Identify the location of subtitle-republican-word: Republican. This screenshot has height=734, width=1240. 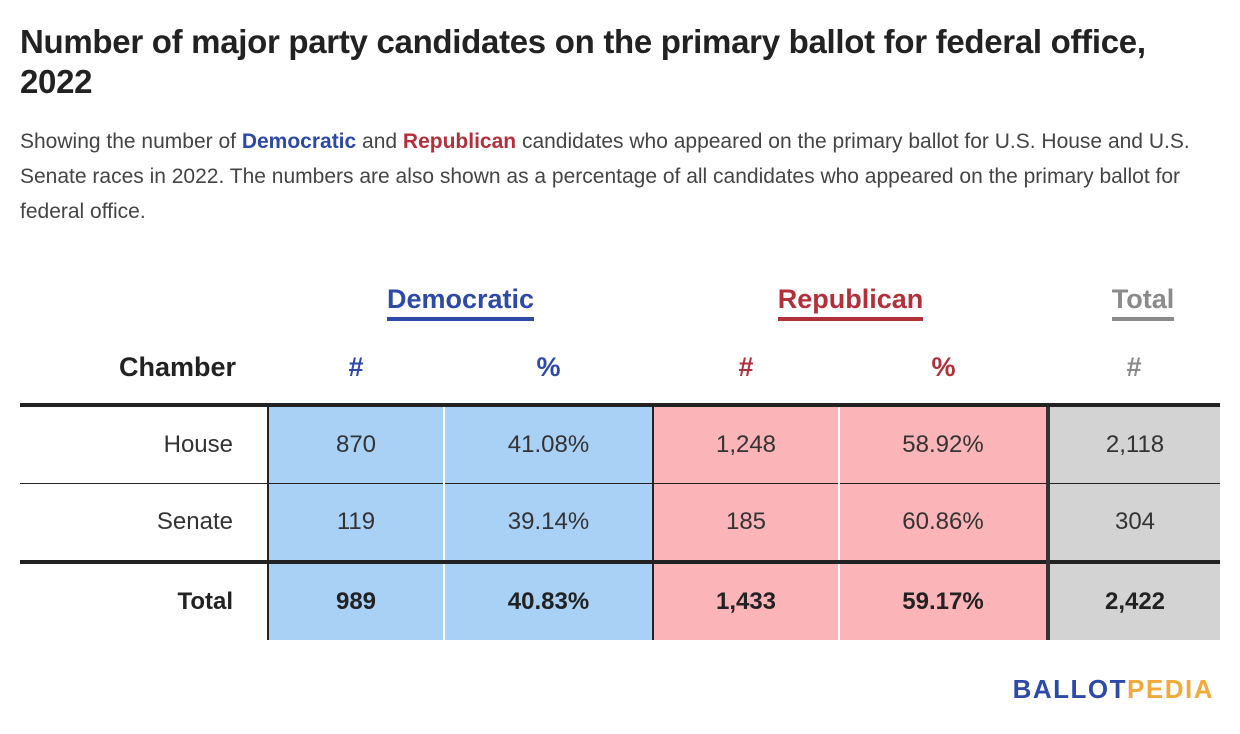
(459, 141).